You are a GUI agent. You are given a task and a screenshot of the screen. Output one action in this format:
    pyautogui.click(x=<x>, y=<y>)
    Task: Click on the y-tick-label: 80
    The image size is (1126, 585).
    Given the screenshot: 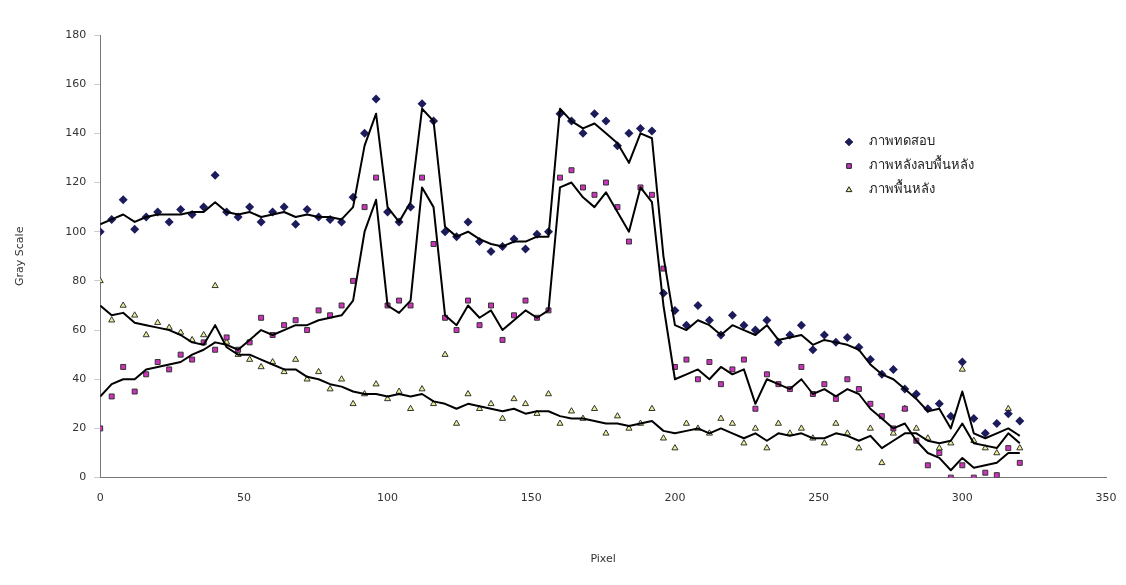 What is the action you would take?
    pyautogui.click(x=79, y=280)
    